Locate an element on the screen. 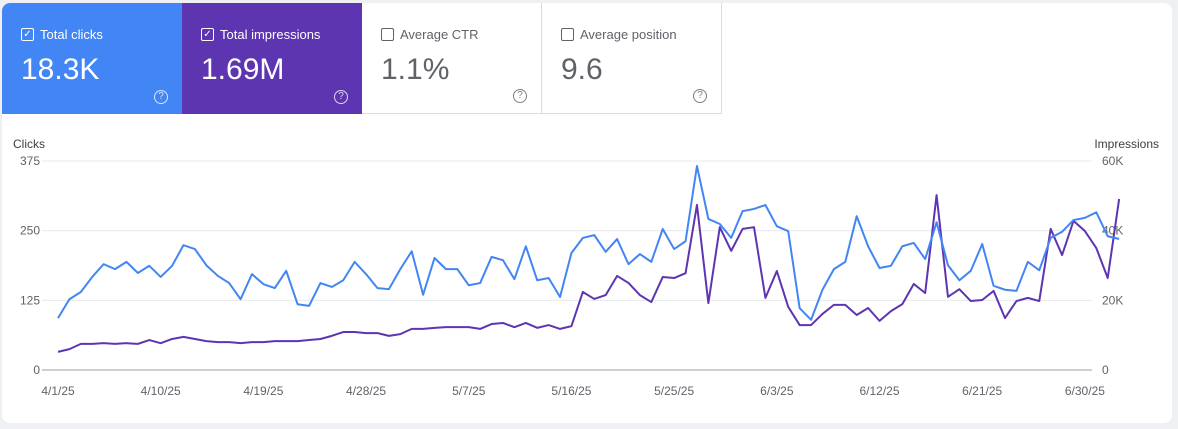 The width and height of the screenshot is (1178, 429). x-tick-label: 6/21/25 is located at coordinates (982, 391).